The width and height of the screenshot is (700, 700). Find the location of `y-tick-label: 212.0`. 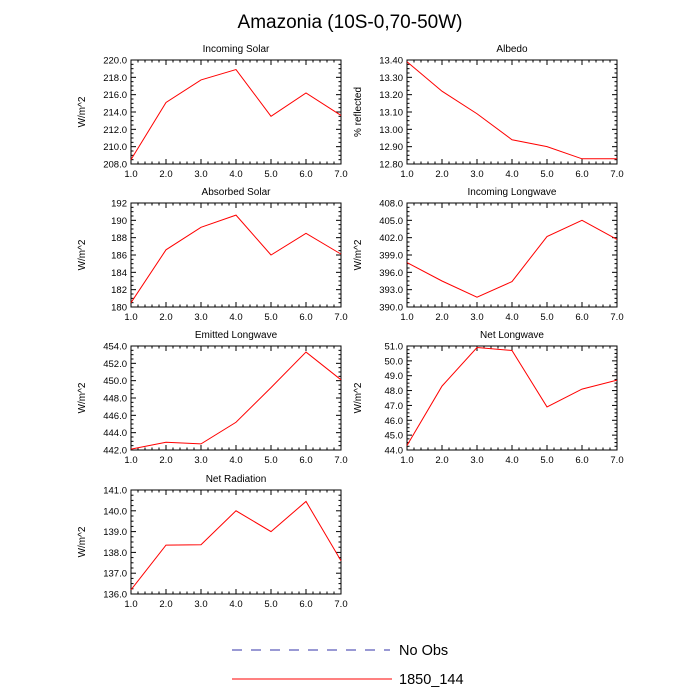

y-tick-label: 212.0 is located at coordinates (115, 130).